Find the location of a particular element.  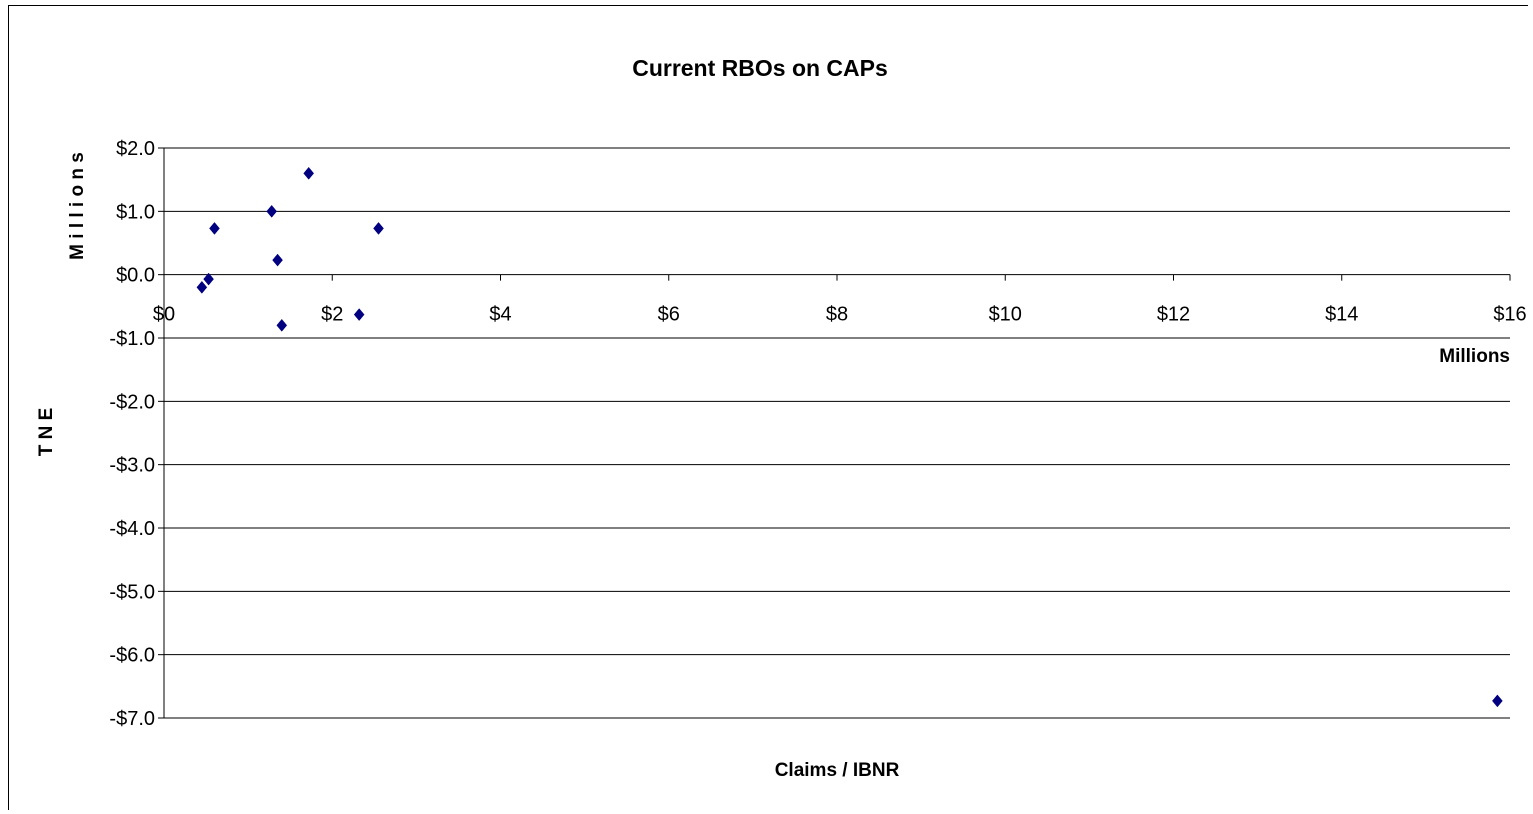

y-tick-label: $1.0 is located at coordinates (135, 212).